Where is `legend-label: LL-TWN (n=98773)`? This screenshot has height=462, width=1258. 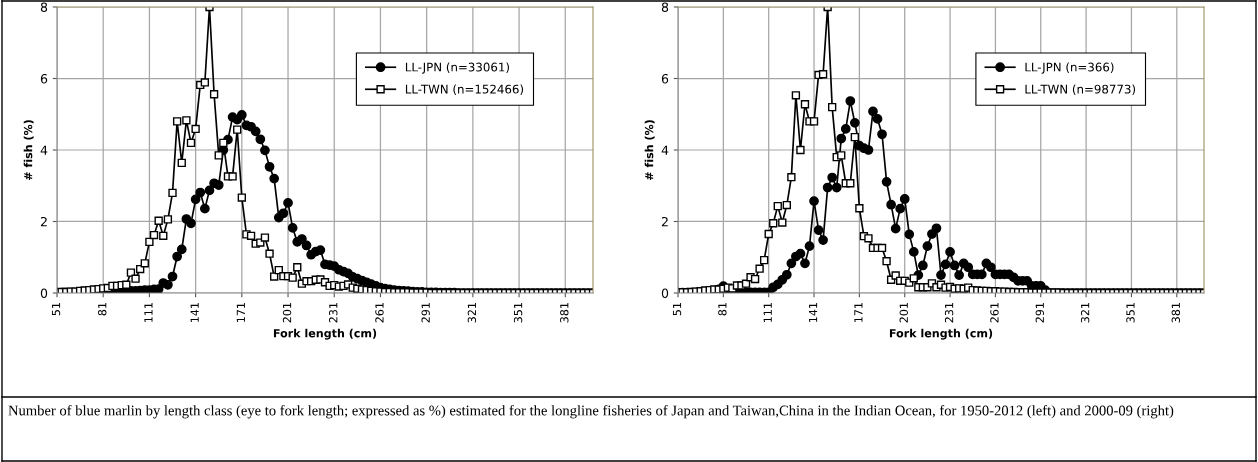 legend-label: LL-TWN (n=98773) is located at coordinates (1080, 89).